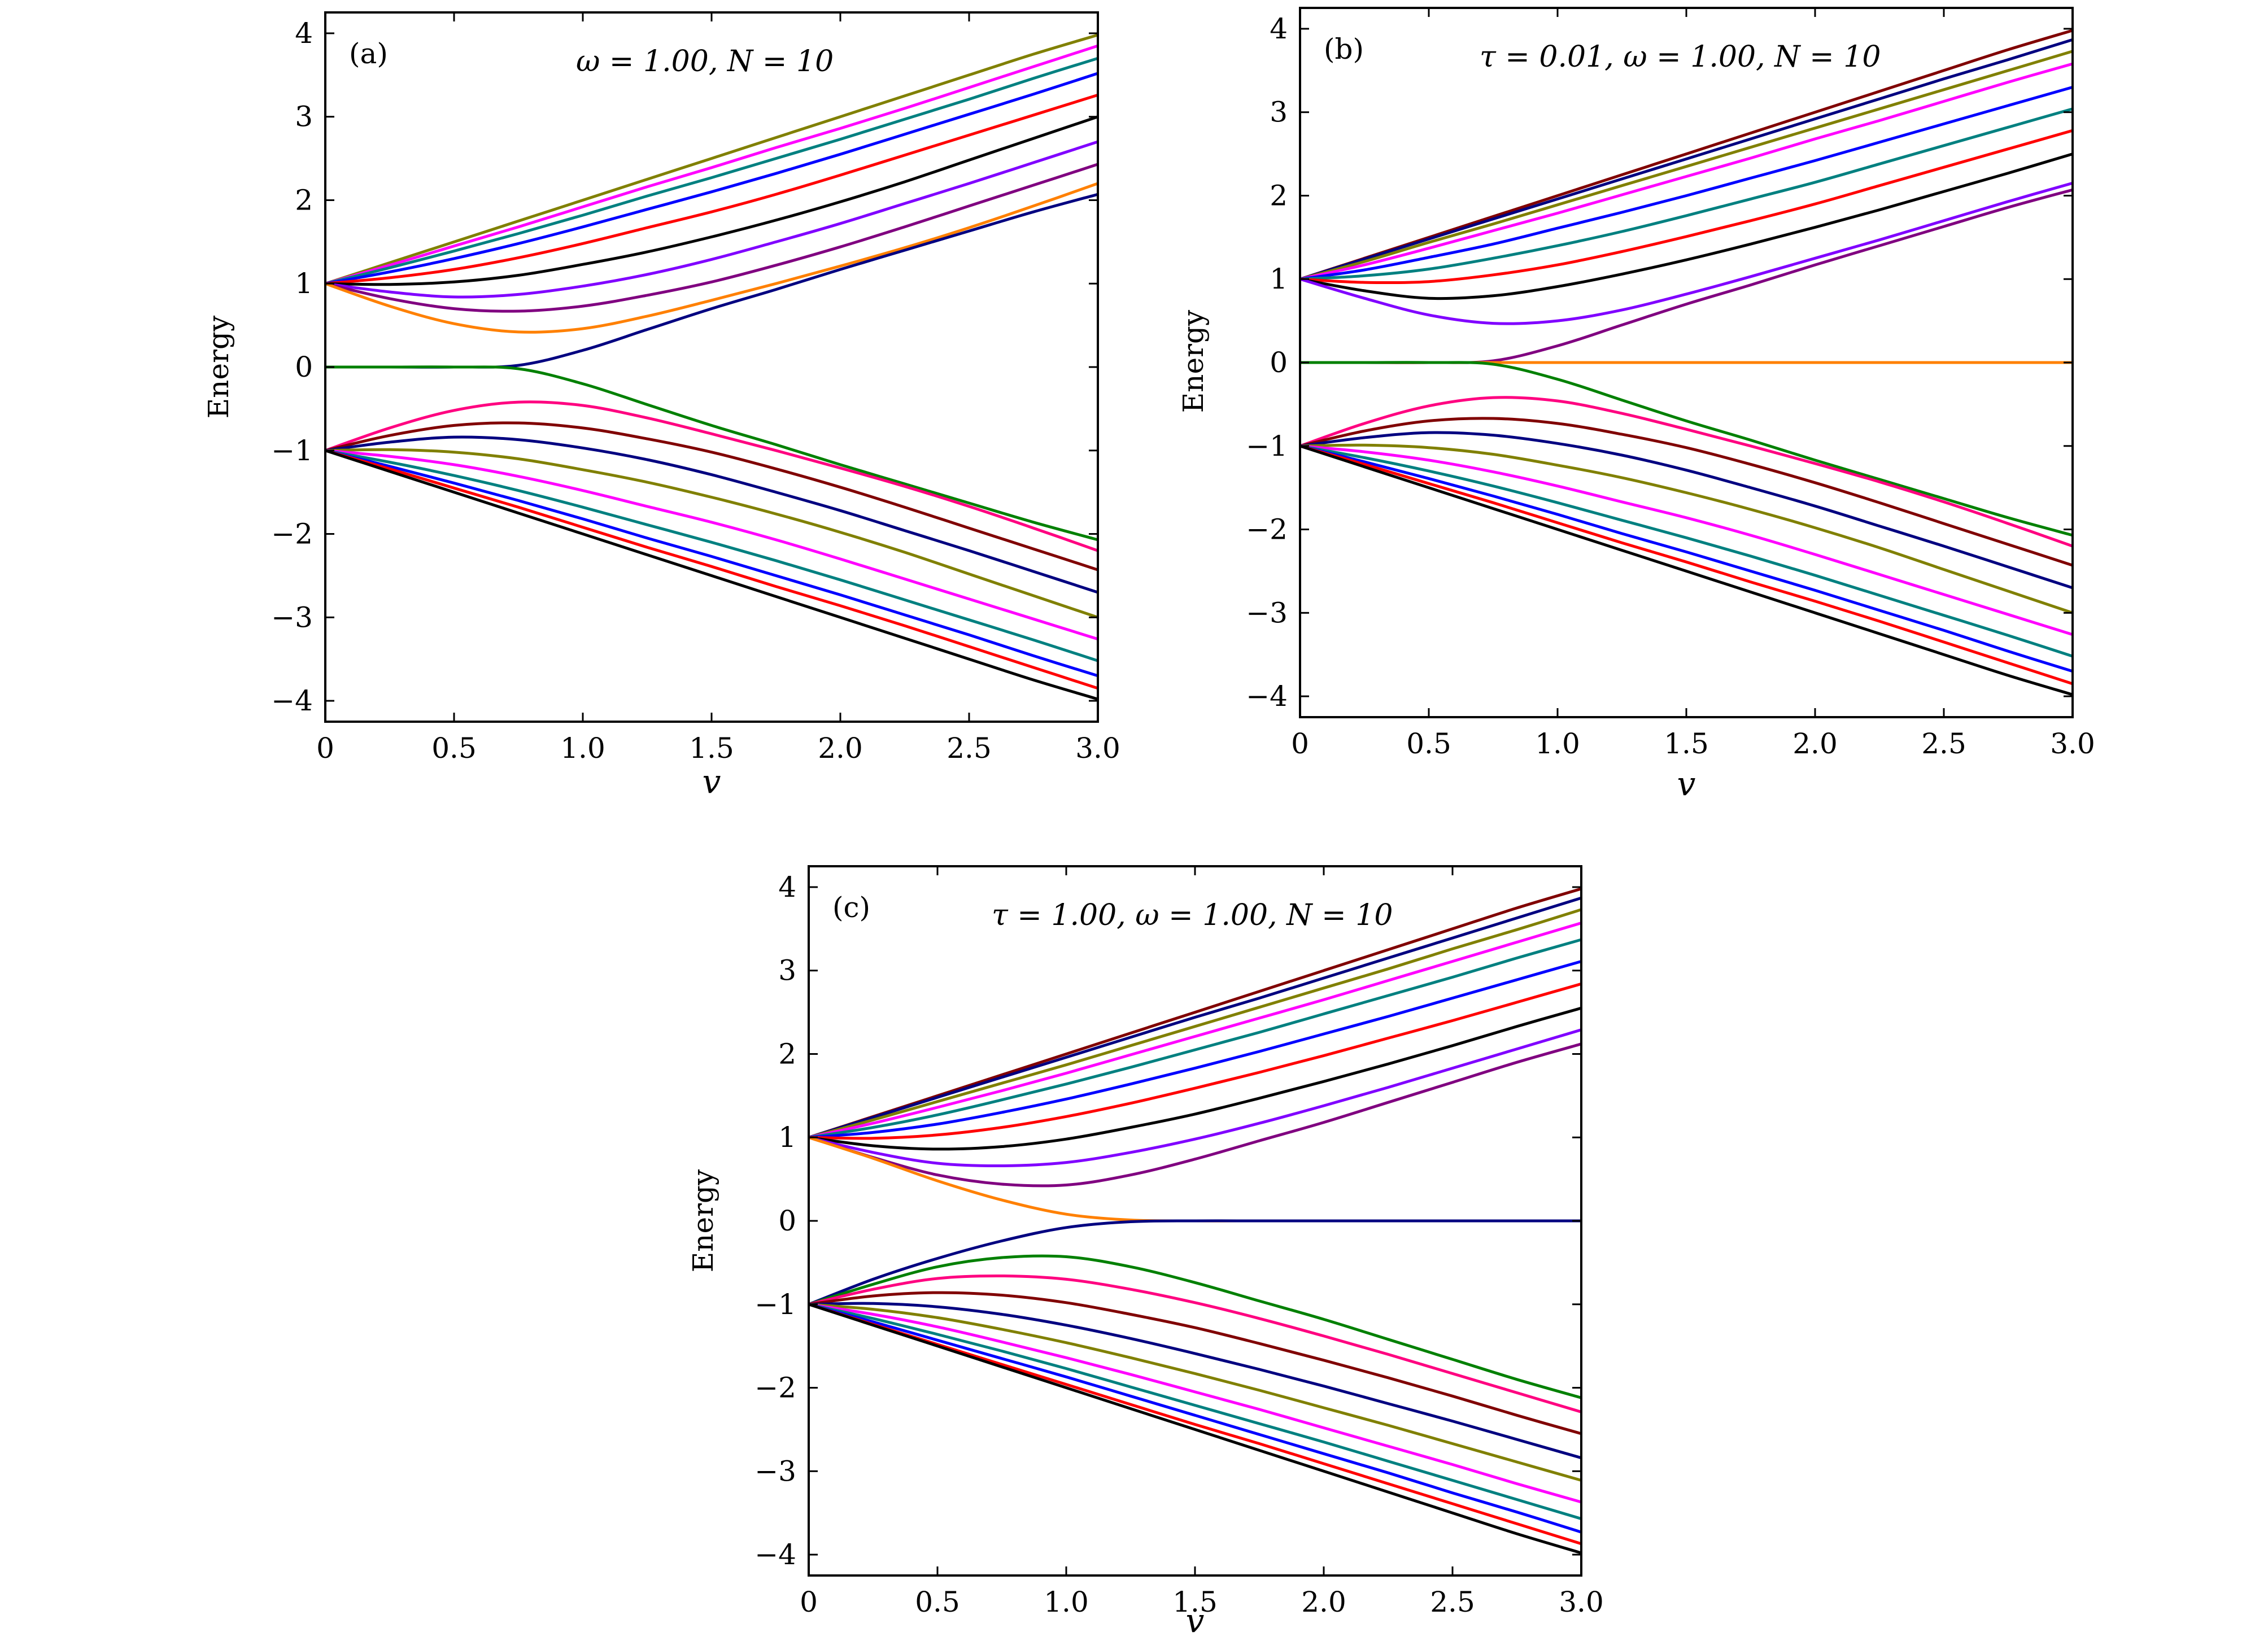  What do you see at coordinates (1582, 1602) in the screenshot?
I see `panel-c-xtick-label: 3.0` at bounding box center [1582, 1602].